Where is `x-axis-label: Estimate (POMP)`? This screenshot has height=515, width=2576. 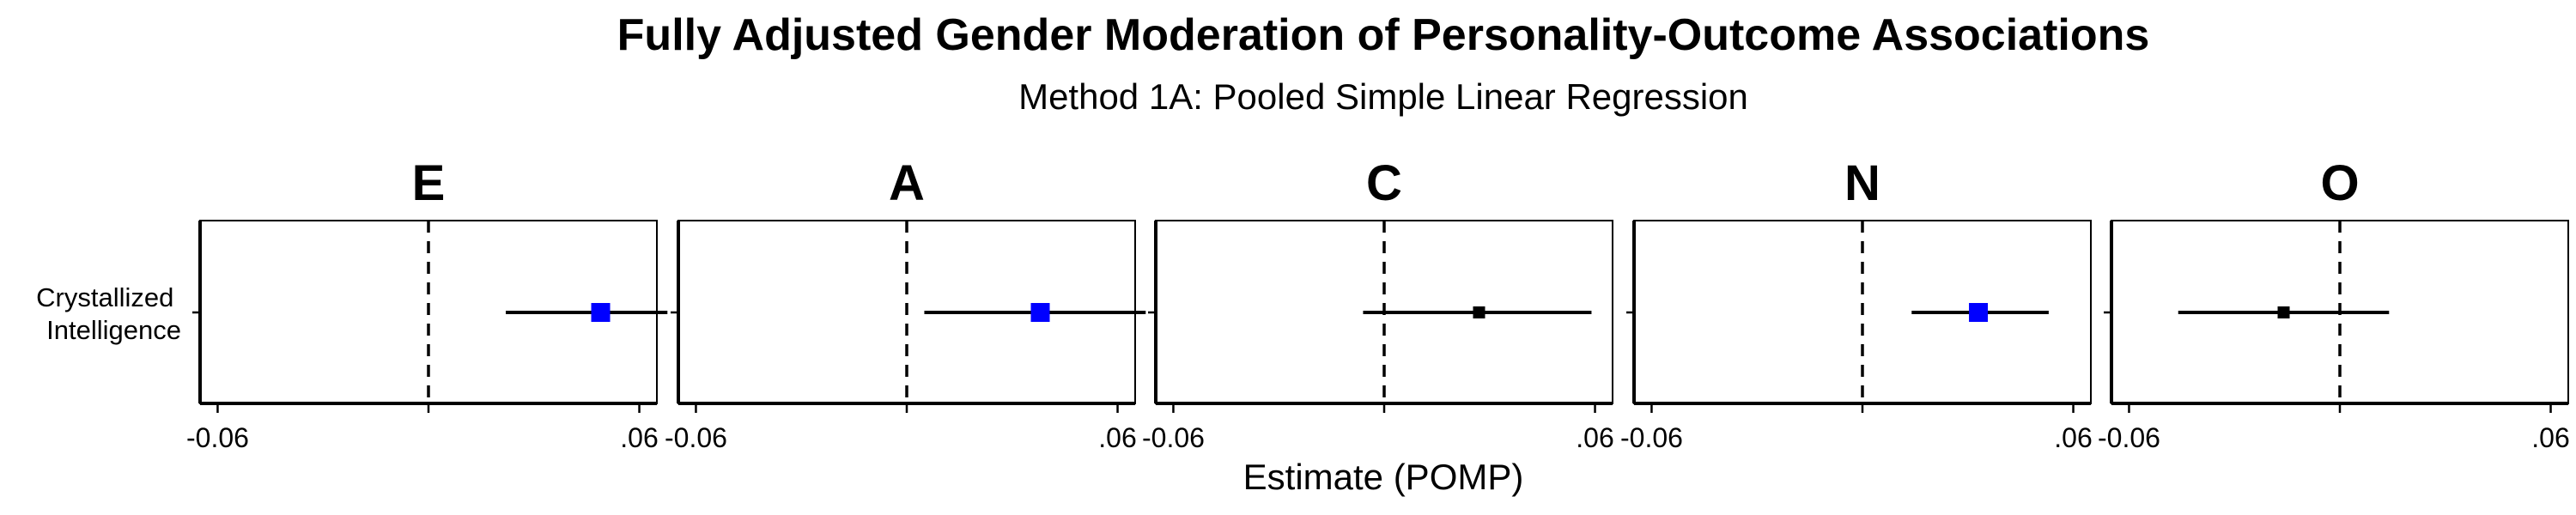
x-axis-label: Estimate (POMP) is located at coordinates (1383, 477).